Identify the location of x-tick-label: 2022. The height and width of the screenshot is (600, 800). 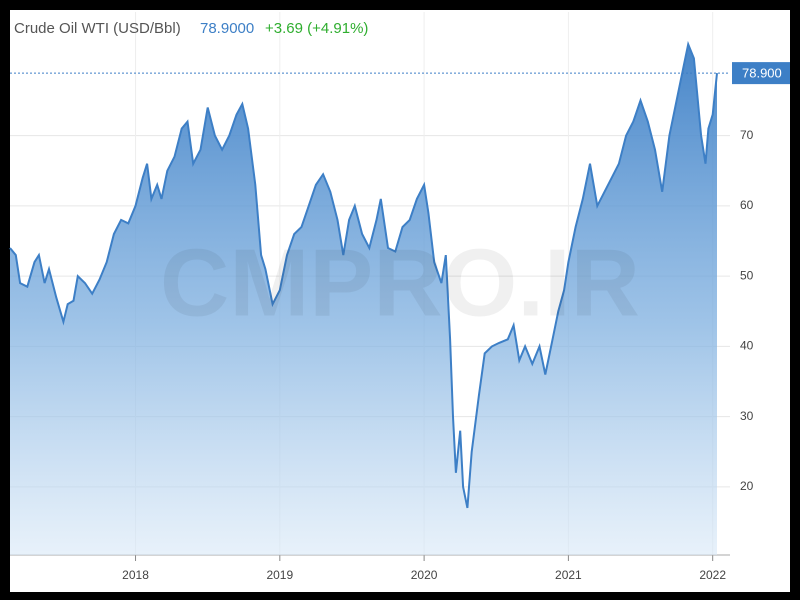
(712, 575).